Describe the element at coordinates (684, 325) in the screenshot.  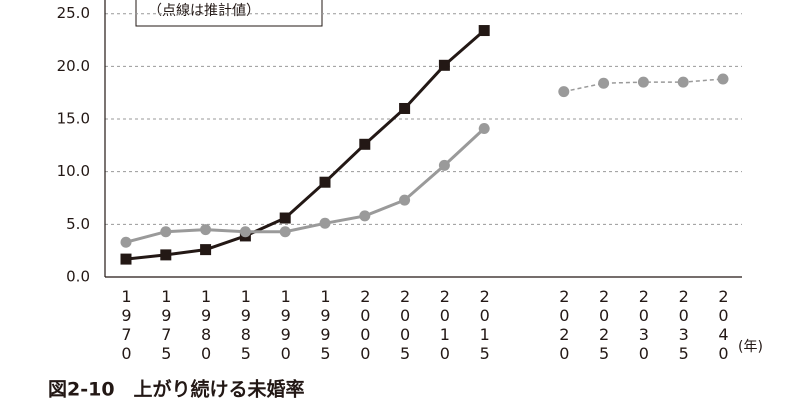
I see `x-tick-label: 2035` at that location.